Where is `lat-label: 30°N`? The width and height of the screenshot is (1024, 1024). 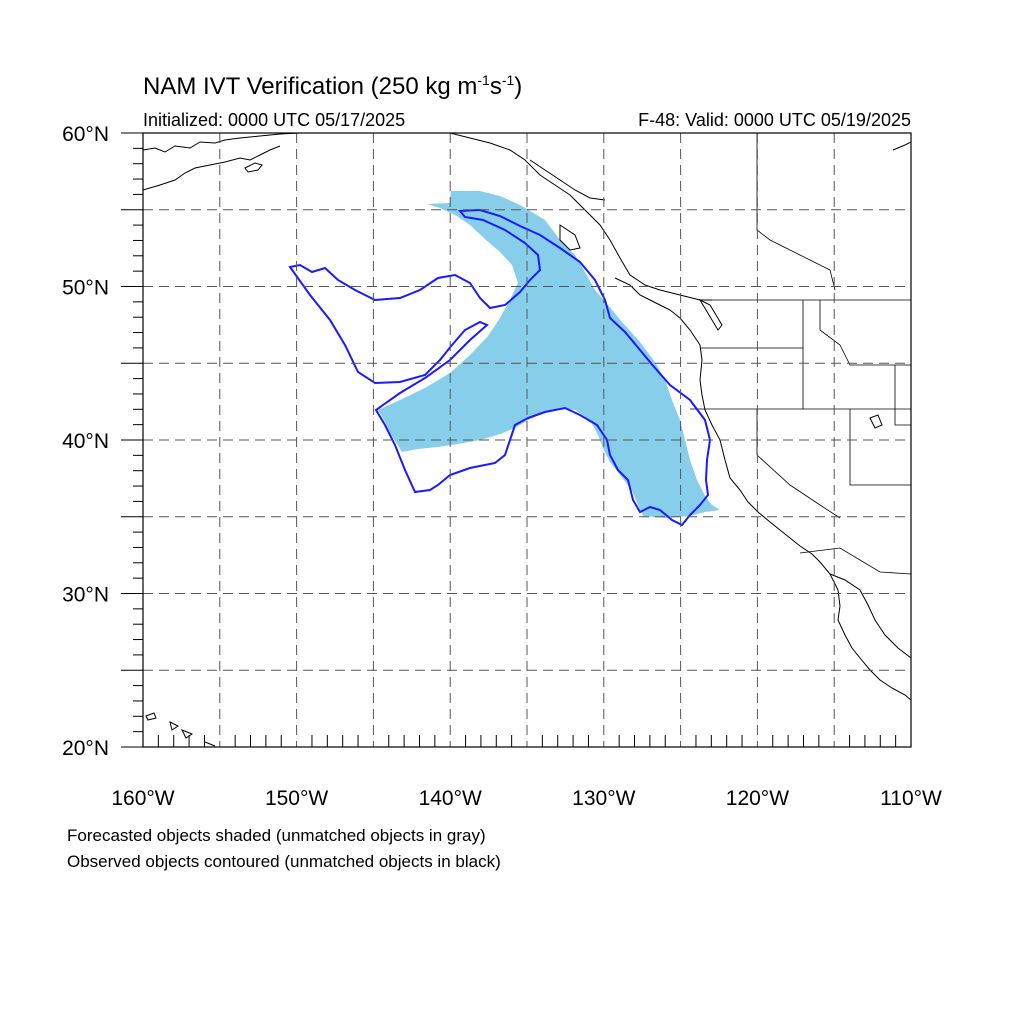
lat-label: 30°N is located at coordinates (85, 595).